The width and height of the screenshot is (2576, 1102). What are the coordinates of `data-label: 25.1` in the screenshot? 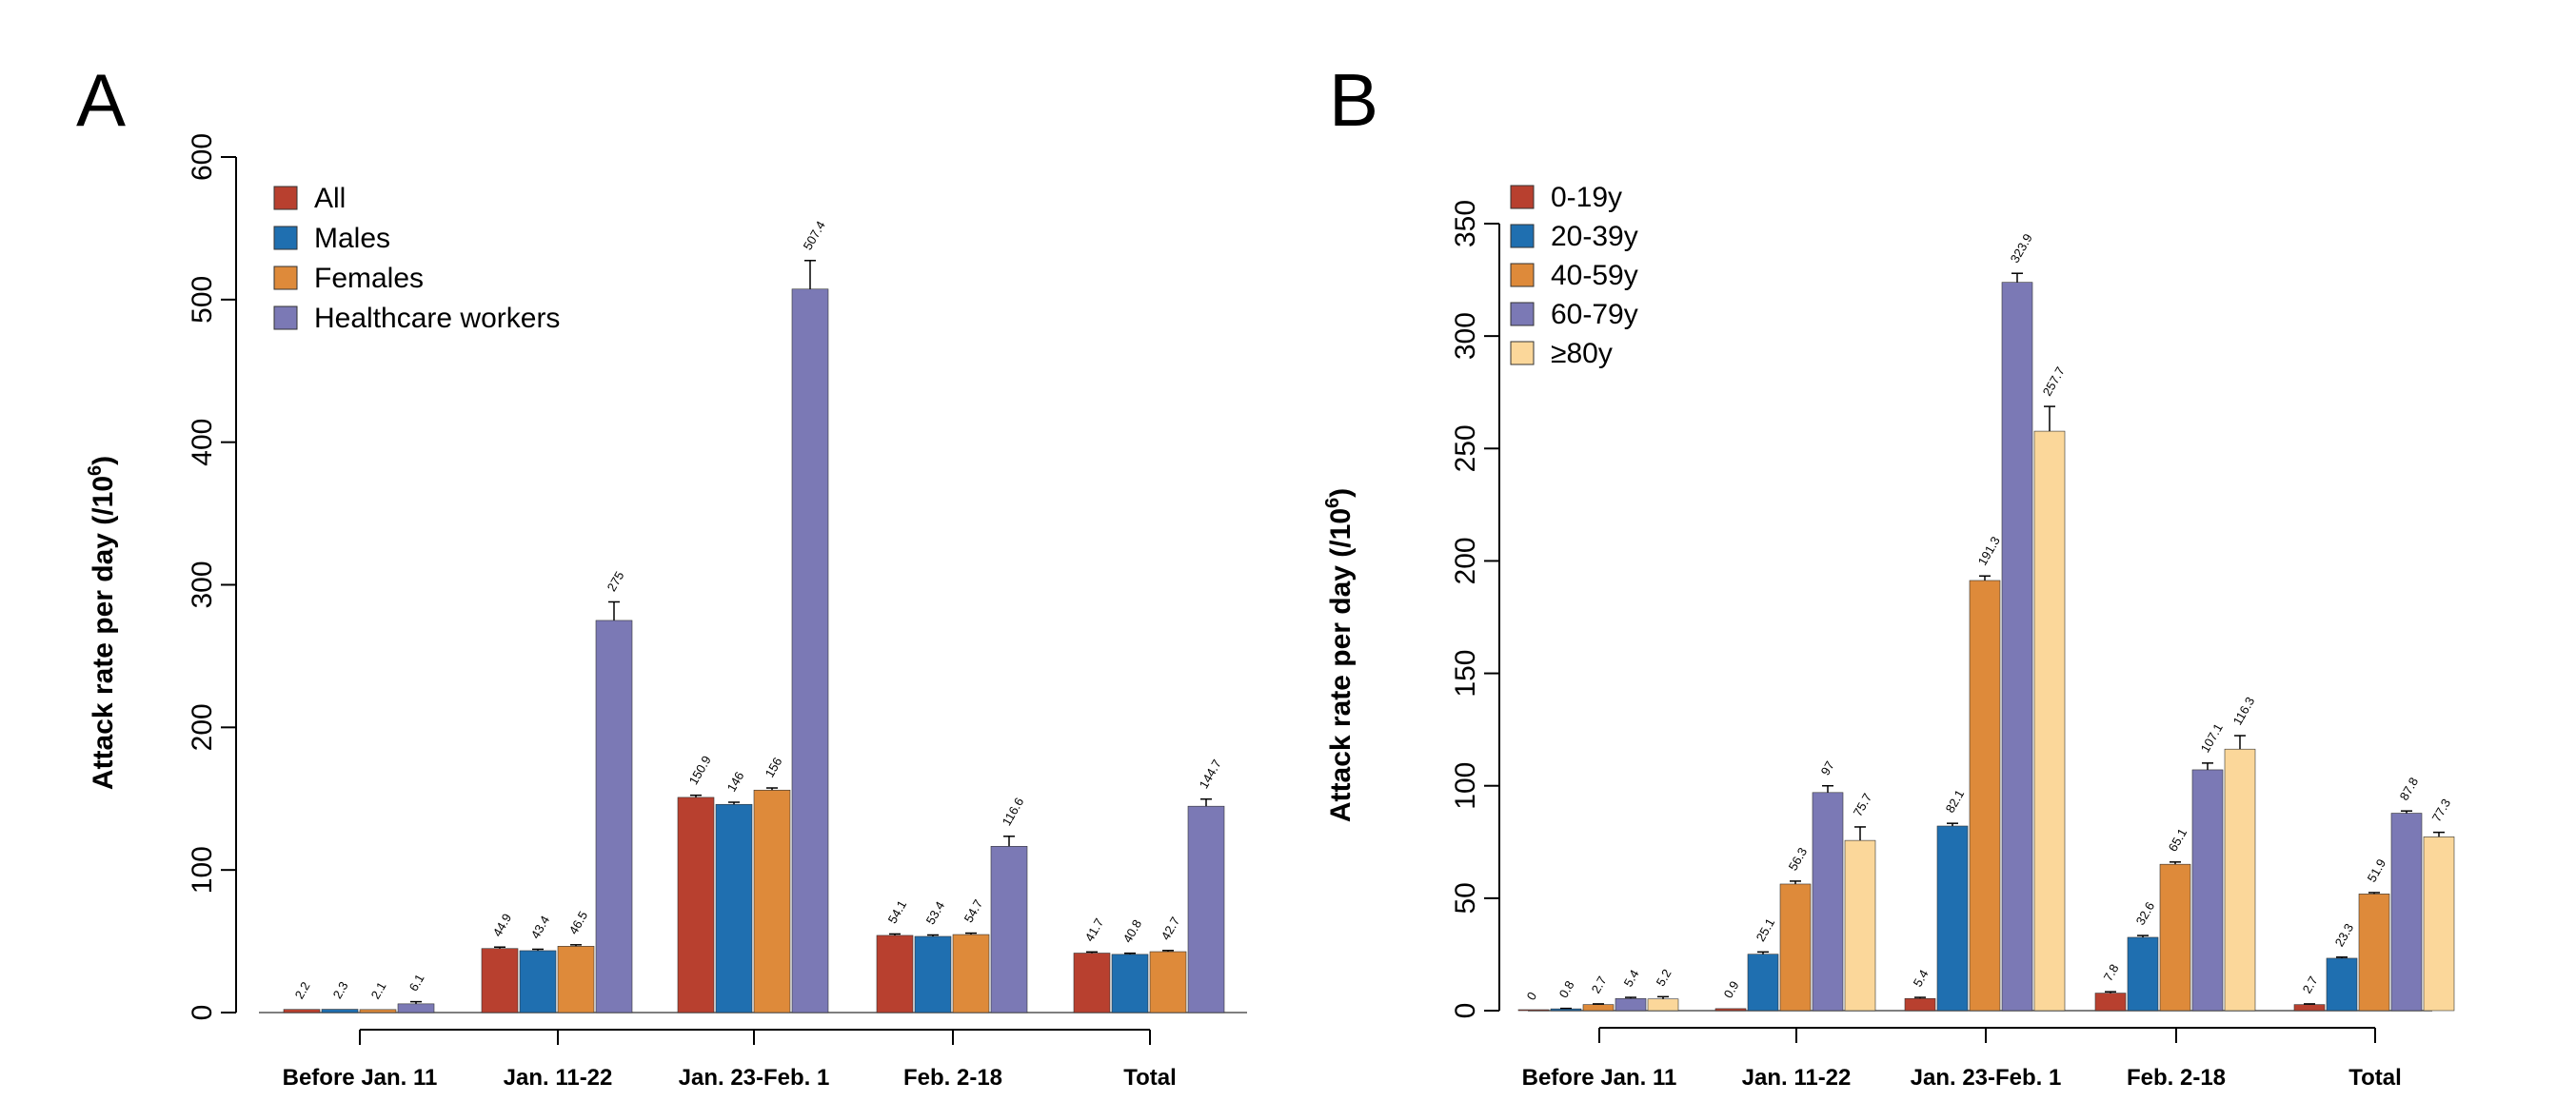 It's located at (1766, 929).